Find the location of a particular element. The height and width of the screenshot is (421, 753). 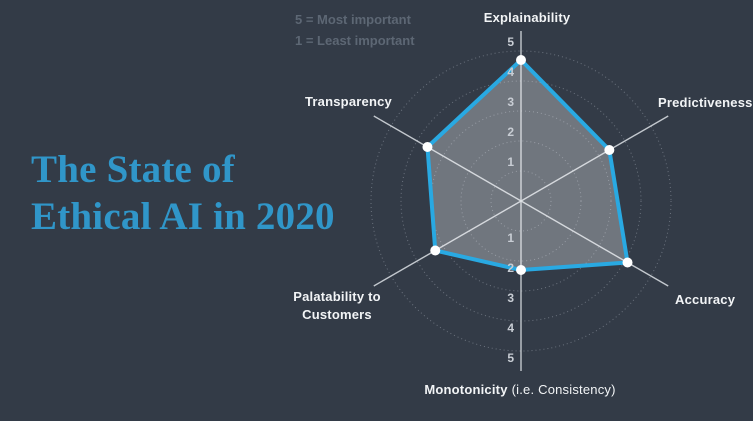

grid-circle is located at coordinates (521, 201).